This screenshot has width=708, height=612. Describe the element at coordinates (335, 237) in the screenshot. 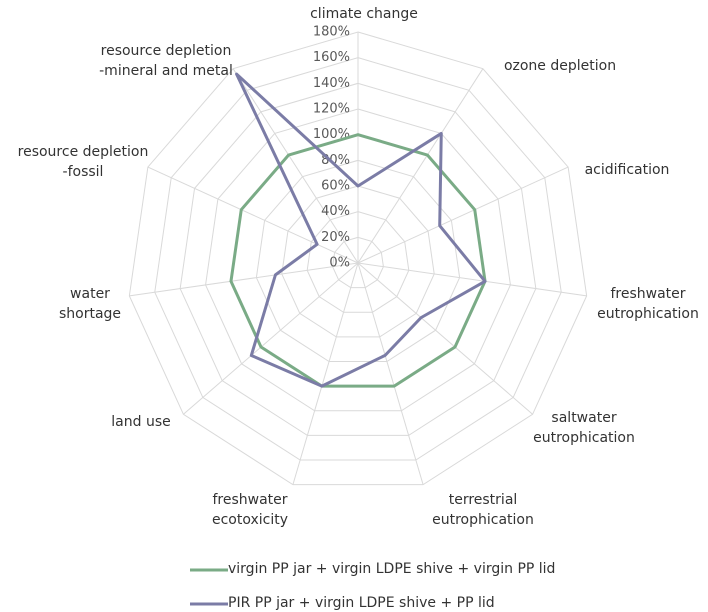

I see `r-tick-label: 20%` at that location.